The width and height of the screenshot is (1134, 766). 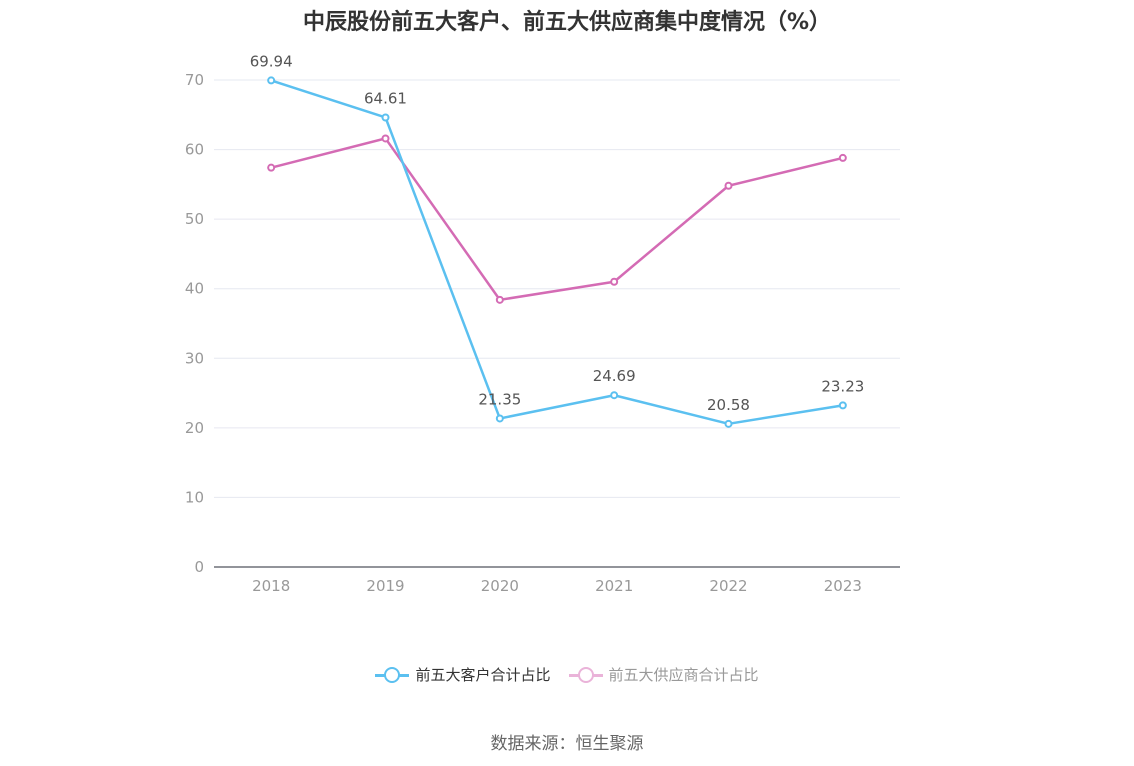 What do you see at coordinates (585, 674) in the screenshot?
I see `legend-marker-suppliers-icon` at bounding box center [585, 674].